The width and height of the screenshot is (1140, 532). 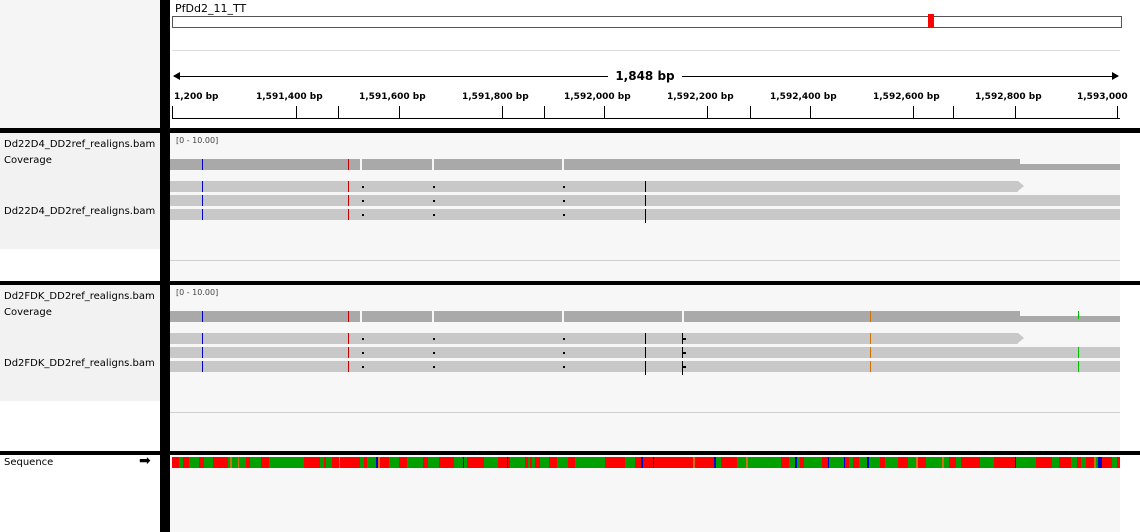 What do you see at coordinates (646, 85) in the screenshot?
I see `ruler-area` at bounding box center [646, 85].